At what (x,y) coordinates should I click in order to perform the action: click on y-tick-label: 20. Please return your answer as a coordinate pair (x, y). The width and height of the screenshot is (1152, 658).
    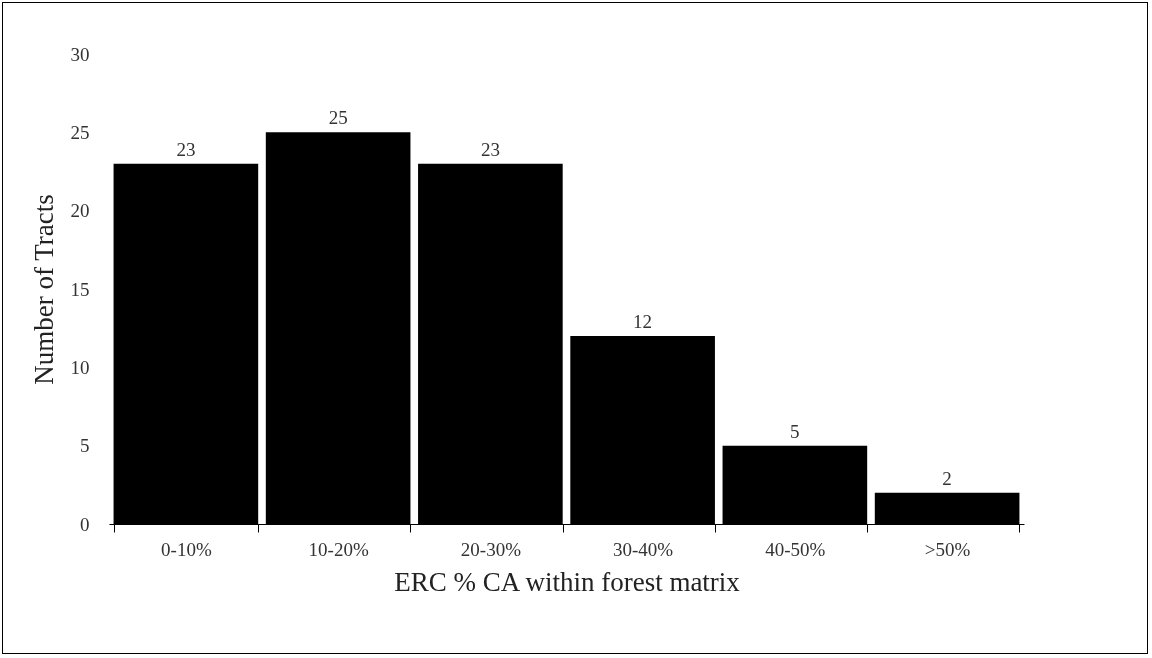
    Looking at the image, I should click on (80, 211).